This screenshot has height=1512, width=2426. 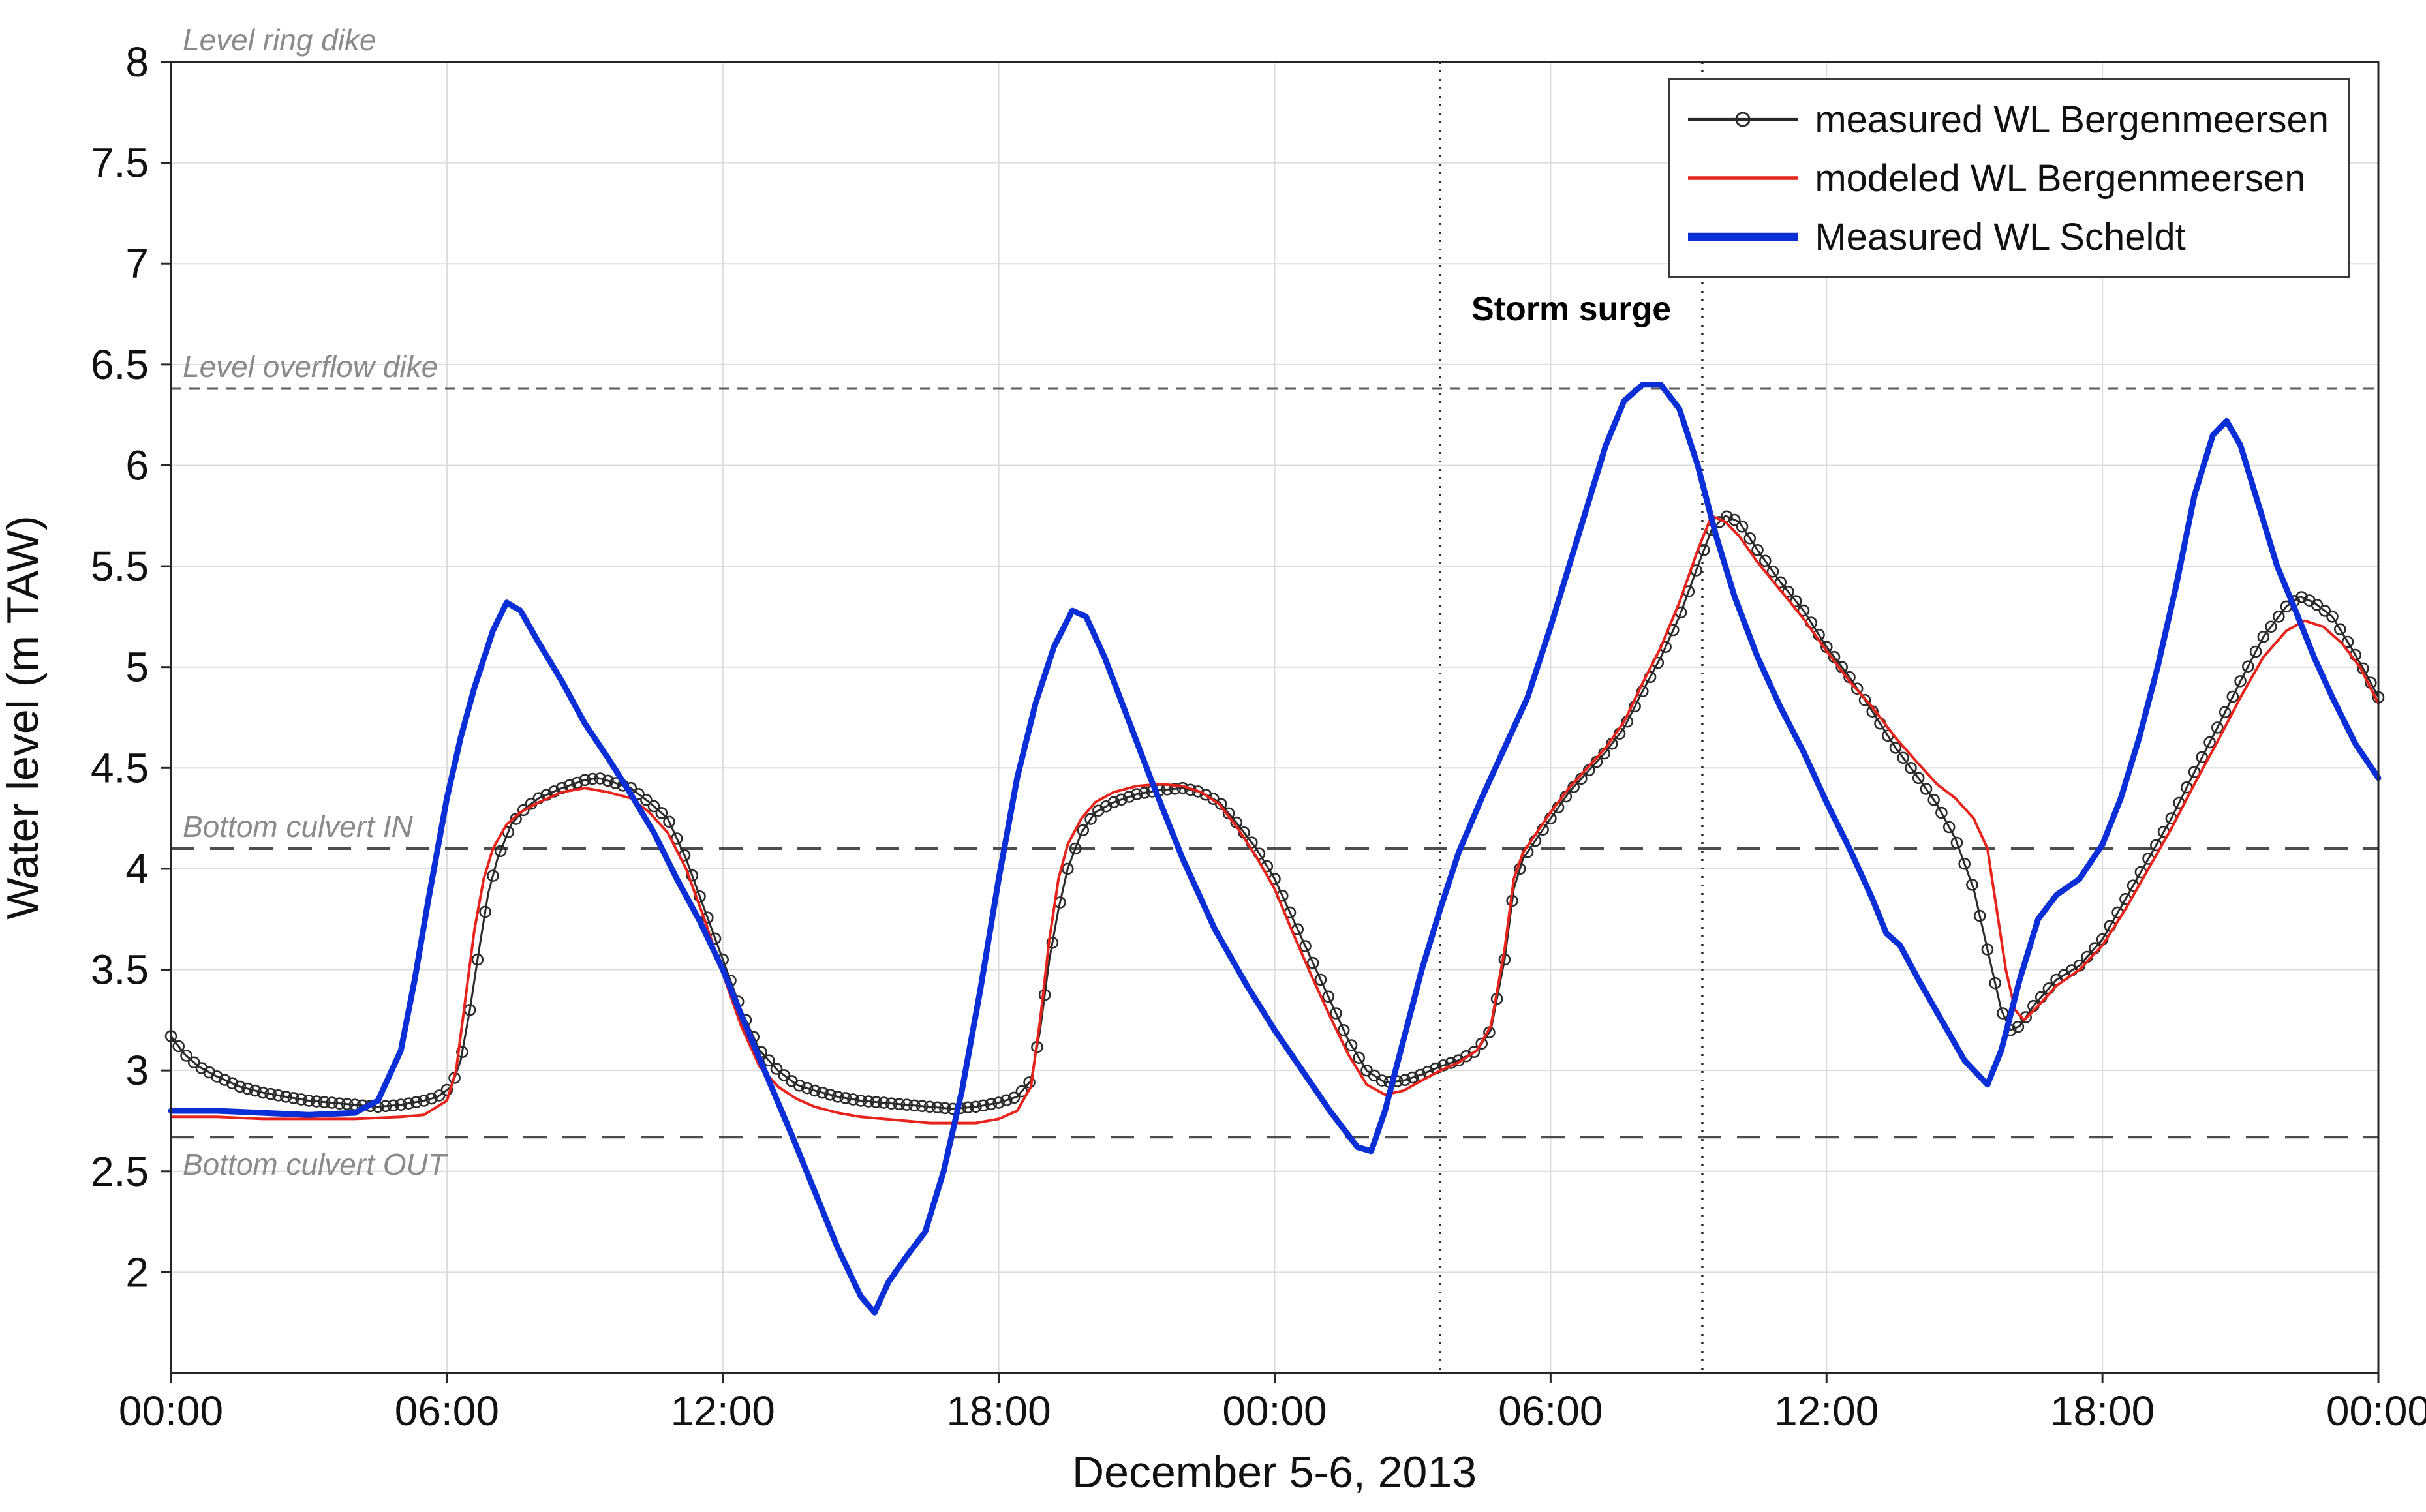 I want to click on y-tick-label: 4, so click(x=137, y=868).